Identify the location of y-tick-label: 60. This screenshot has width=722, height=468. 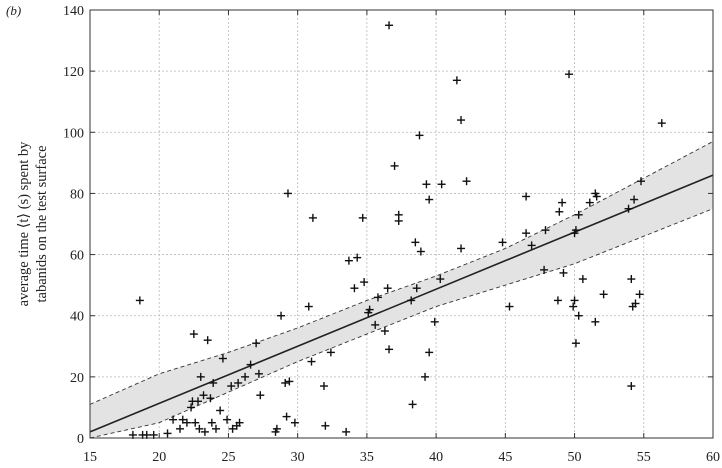
(77, 256).